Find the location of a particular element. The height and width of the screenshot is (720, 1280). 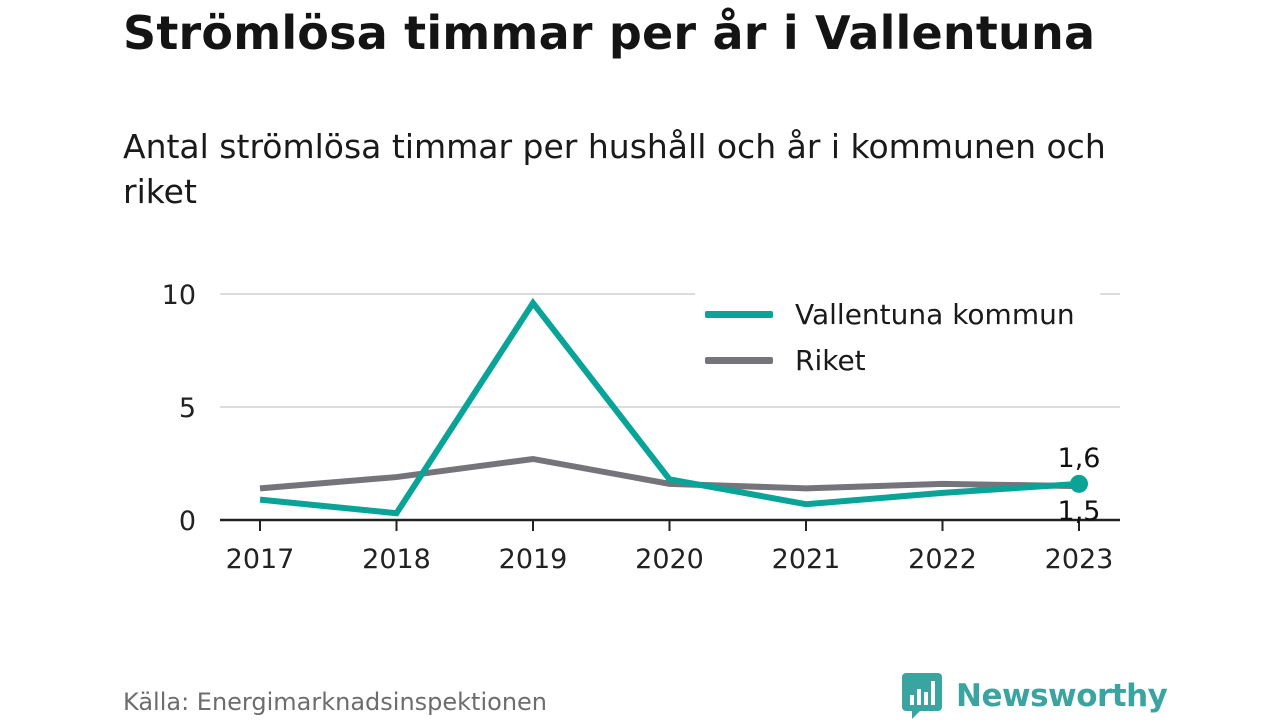

y-tick-label: 10 is located at coordinates (179, 295).